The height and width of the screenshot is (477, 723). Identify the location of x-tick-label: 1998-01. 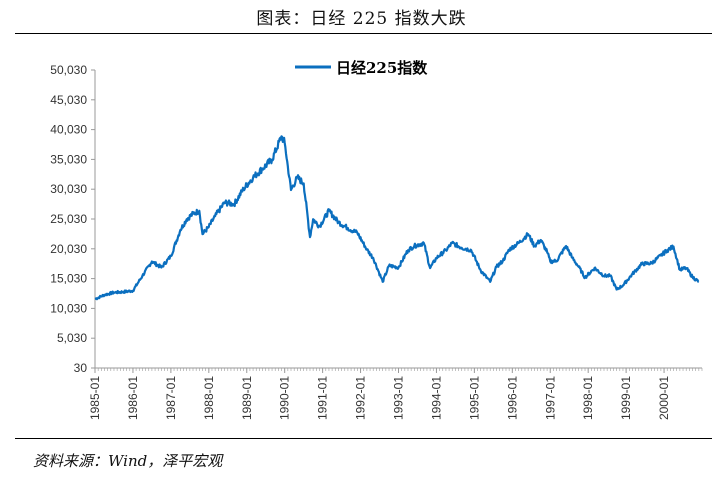
(588, 398).